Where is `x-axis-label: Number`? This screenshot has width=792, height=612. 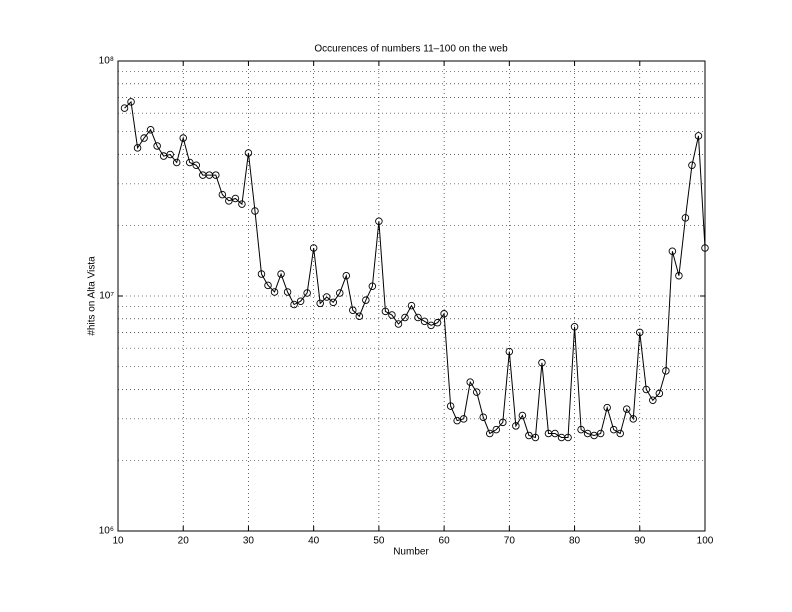 x-axis-label: Number is located at coordinates (411, 552).